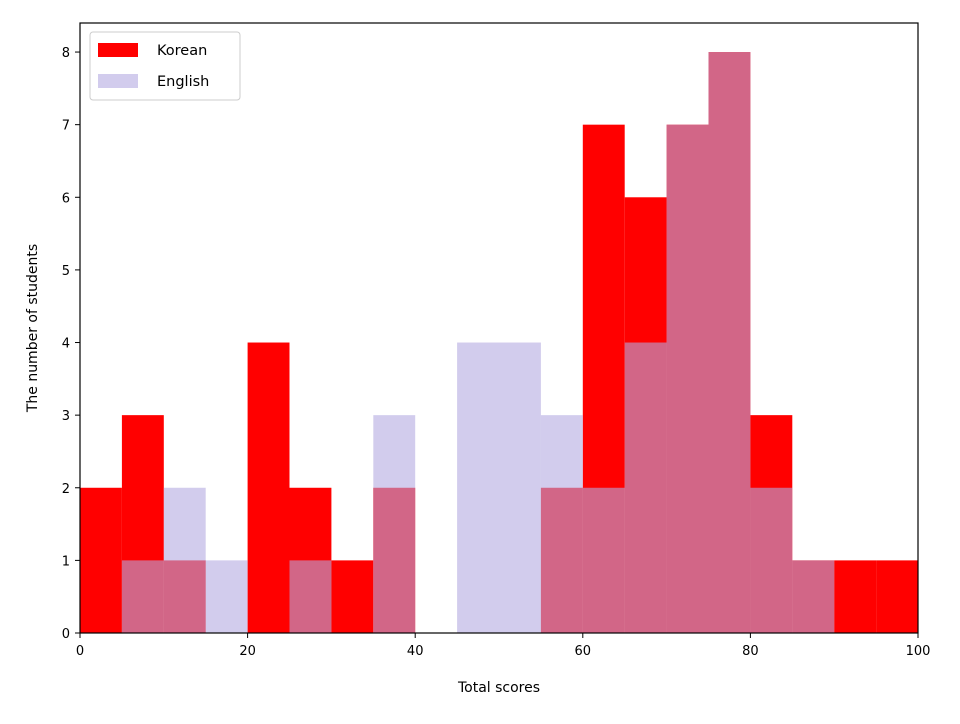 The image size is (960, 724). I want to click on x-tick-label: 0, so click(80, 651).